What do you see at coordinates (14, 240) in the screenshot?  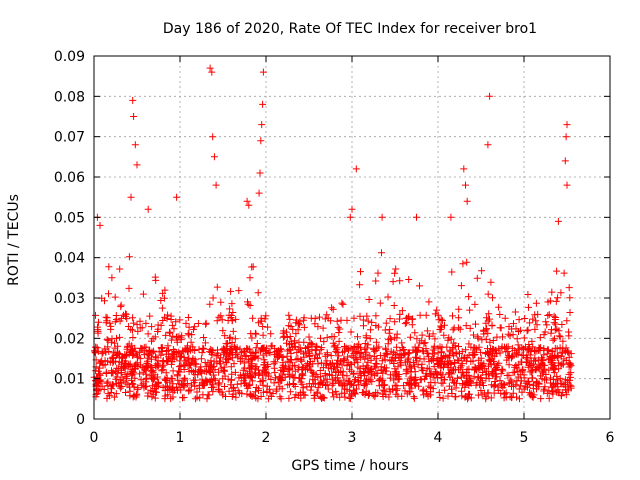 I see `y-axis-label: ROTI / TECUs` at bounding box center [14, 240].